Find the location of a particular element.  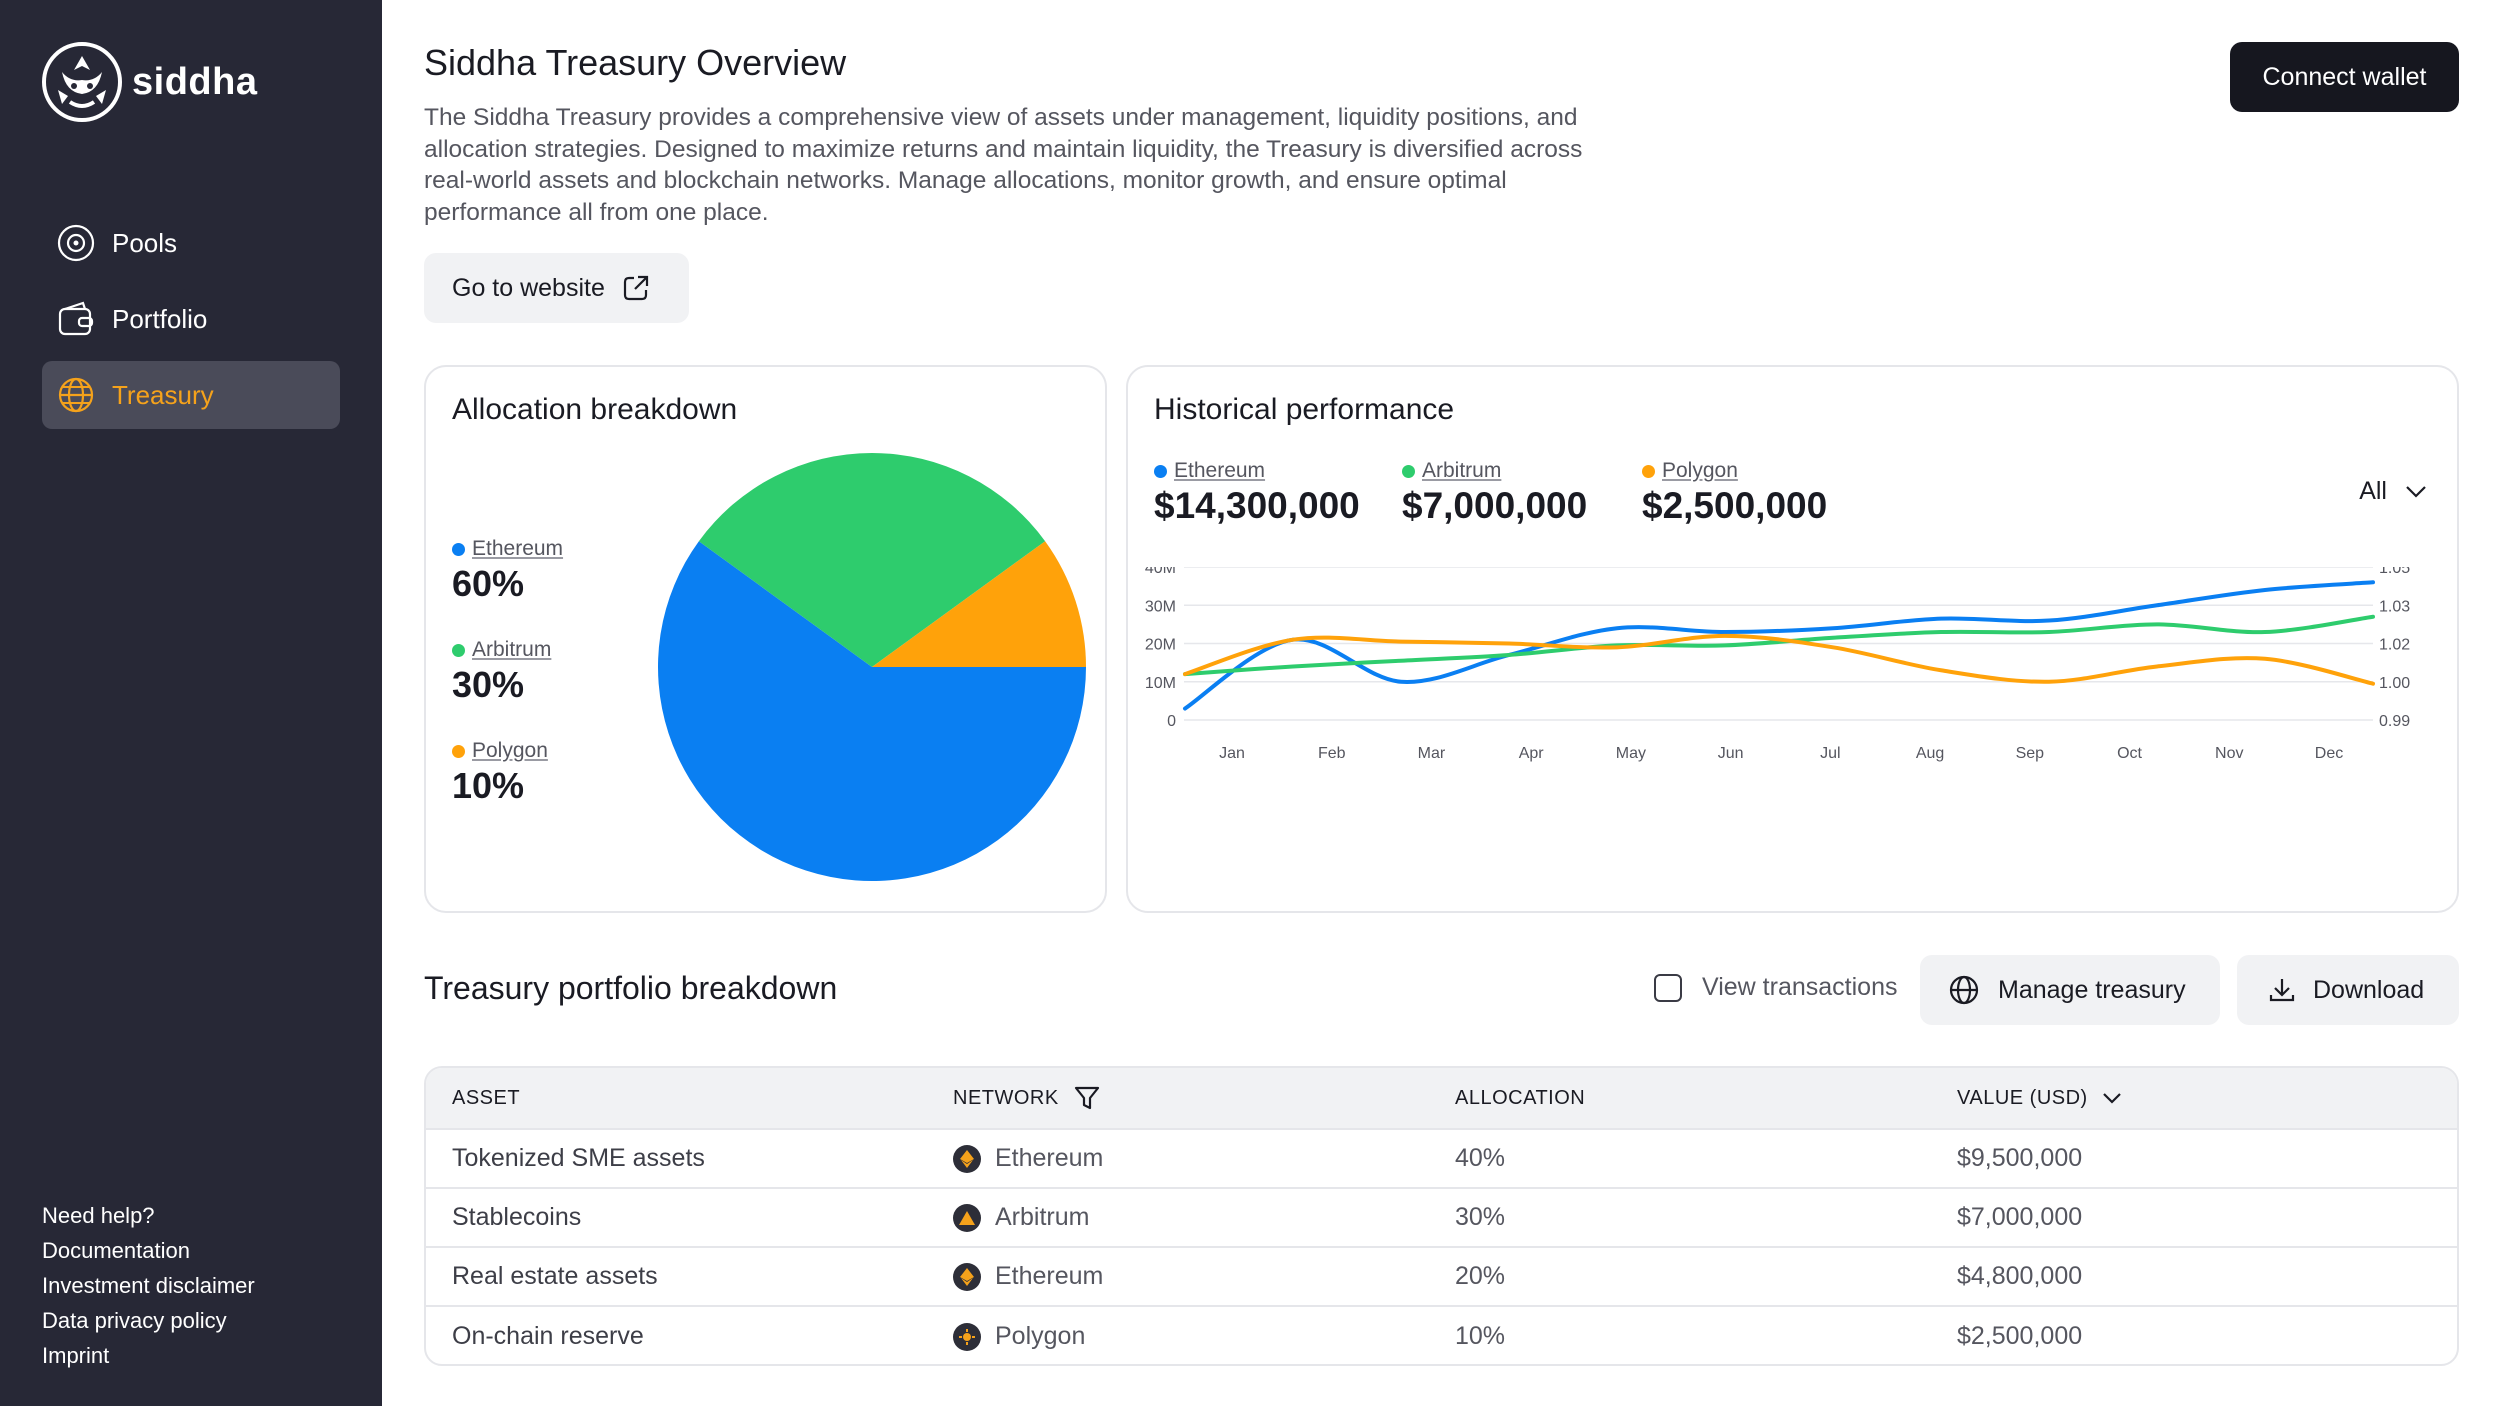

x-tick-label: Jun is located at coordinates (1731, 753).